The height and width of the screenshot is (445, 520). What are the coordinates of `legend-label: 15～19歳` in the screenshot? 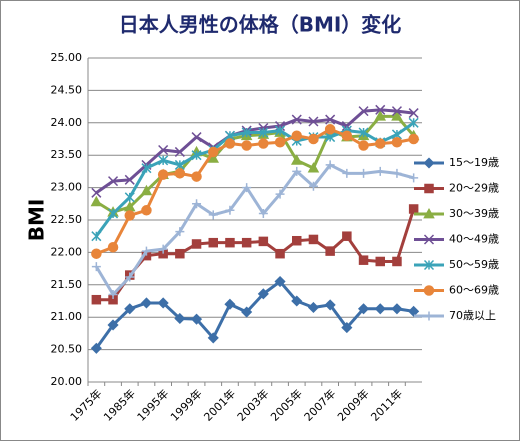 It's located at (474, 162).